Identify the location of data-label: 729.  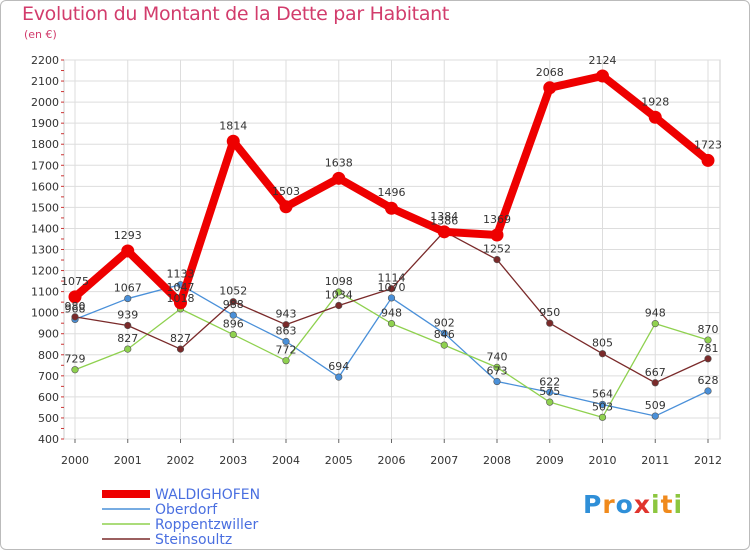
(75, 359).